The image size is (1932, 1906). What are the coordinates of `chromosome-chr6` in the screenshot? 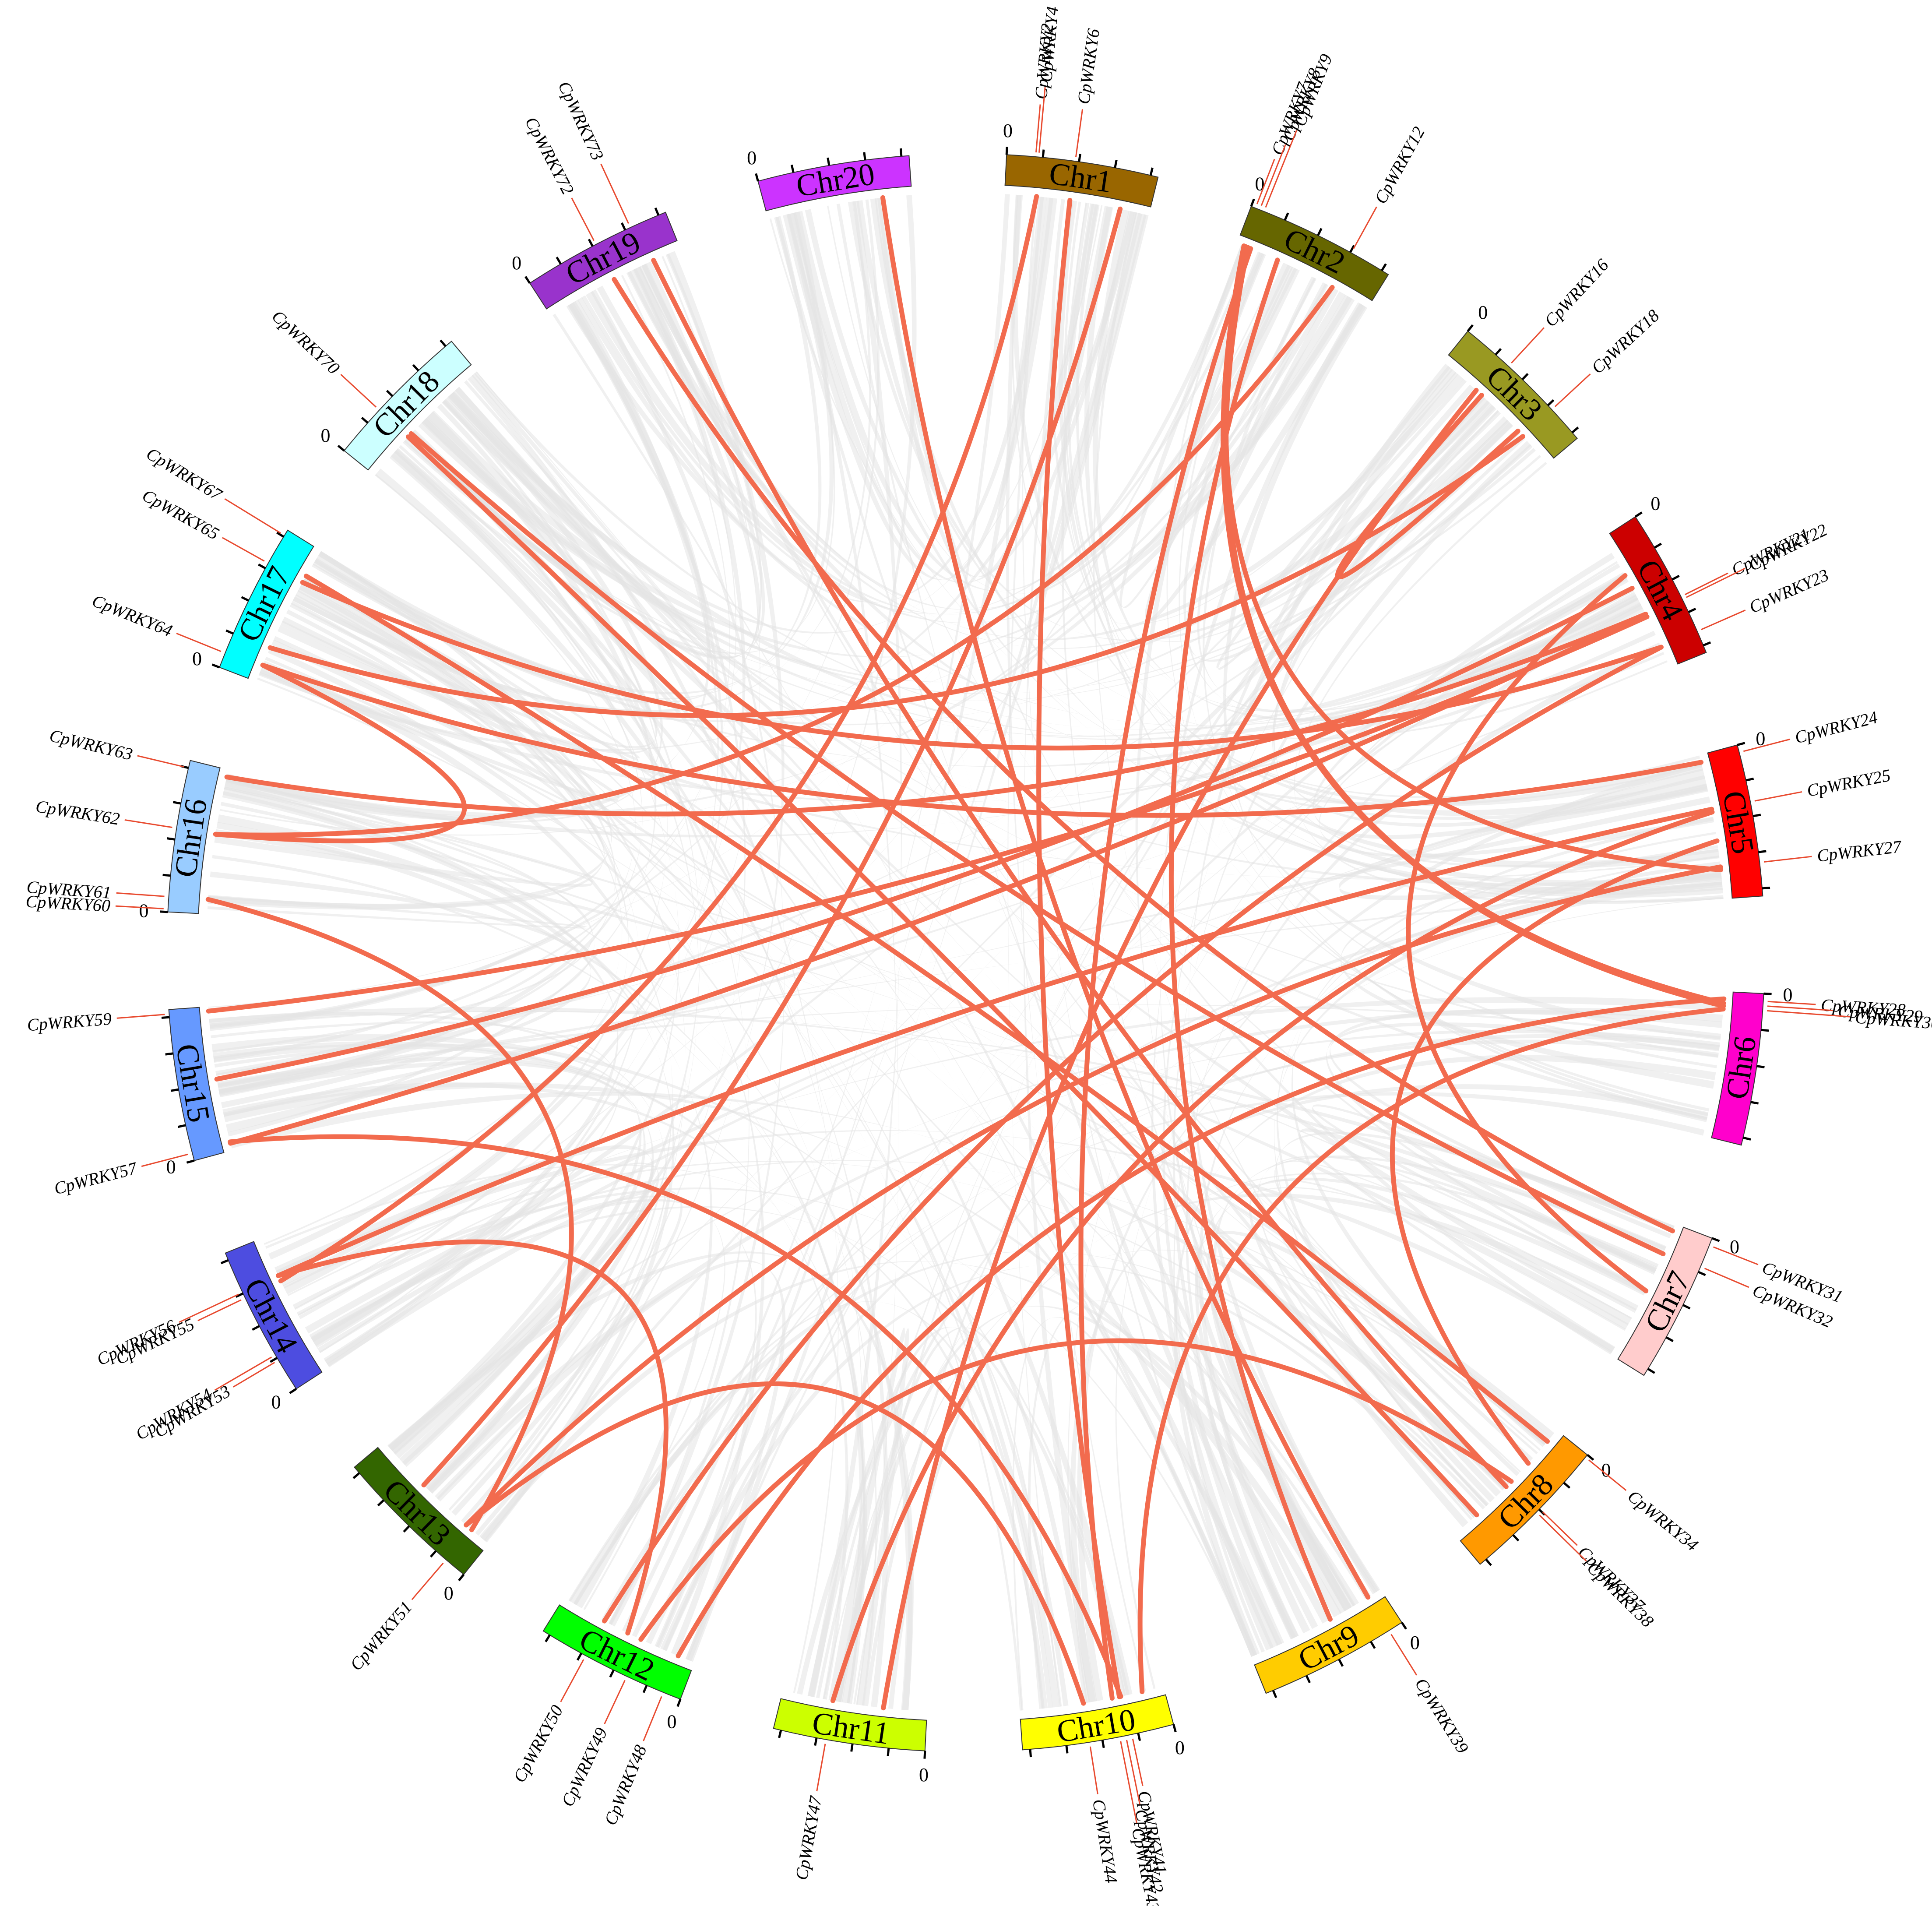 It's located at (1737, 1068).